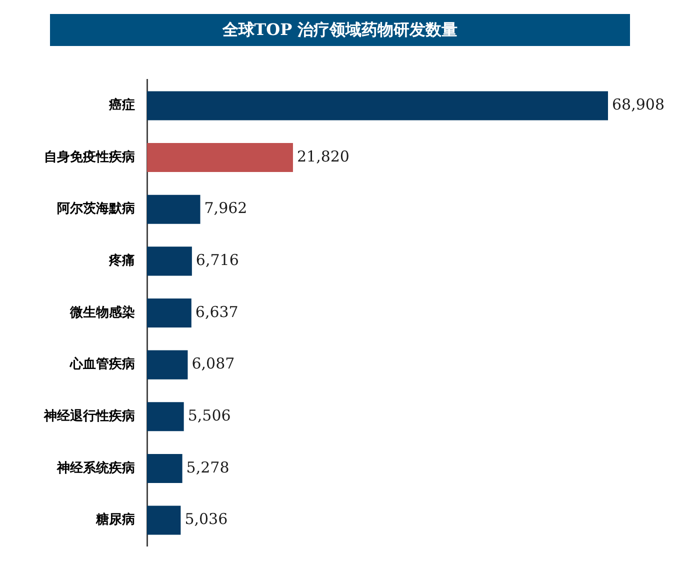  I want to click on data-label: 5,278, so click(208, 467).